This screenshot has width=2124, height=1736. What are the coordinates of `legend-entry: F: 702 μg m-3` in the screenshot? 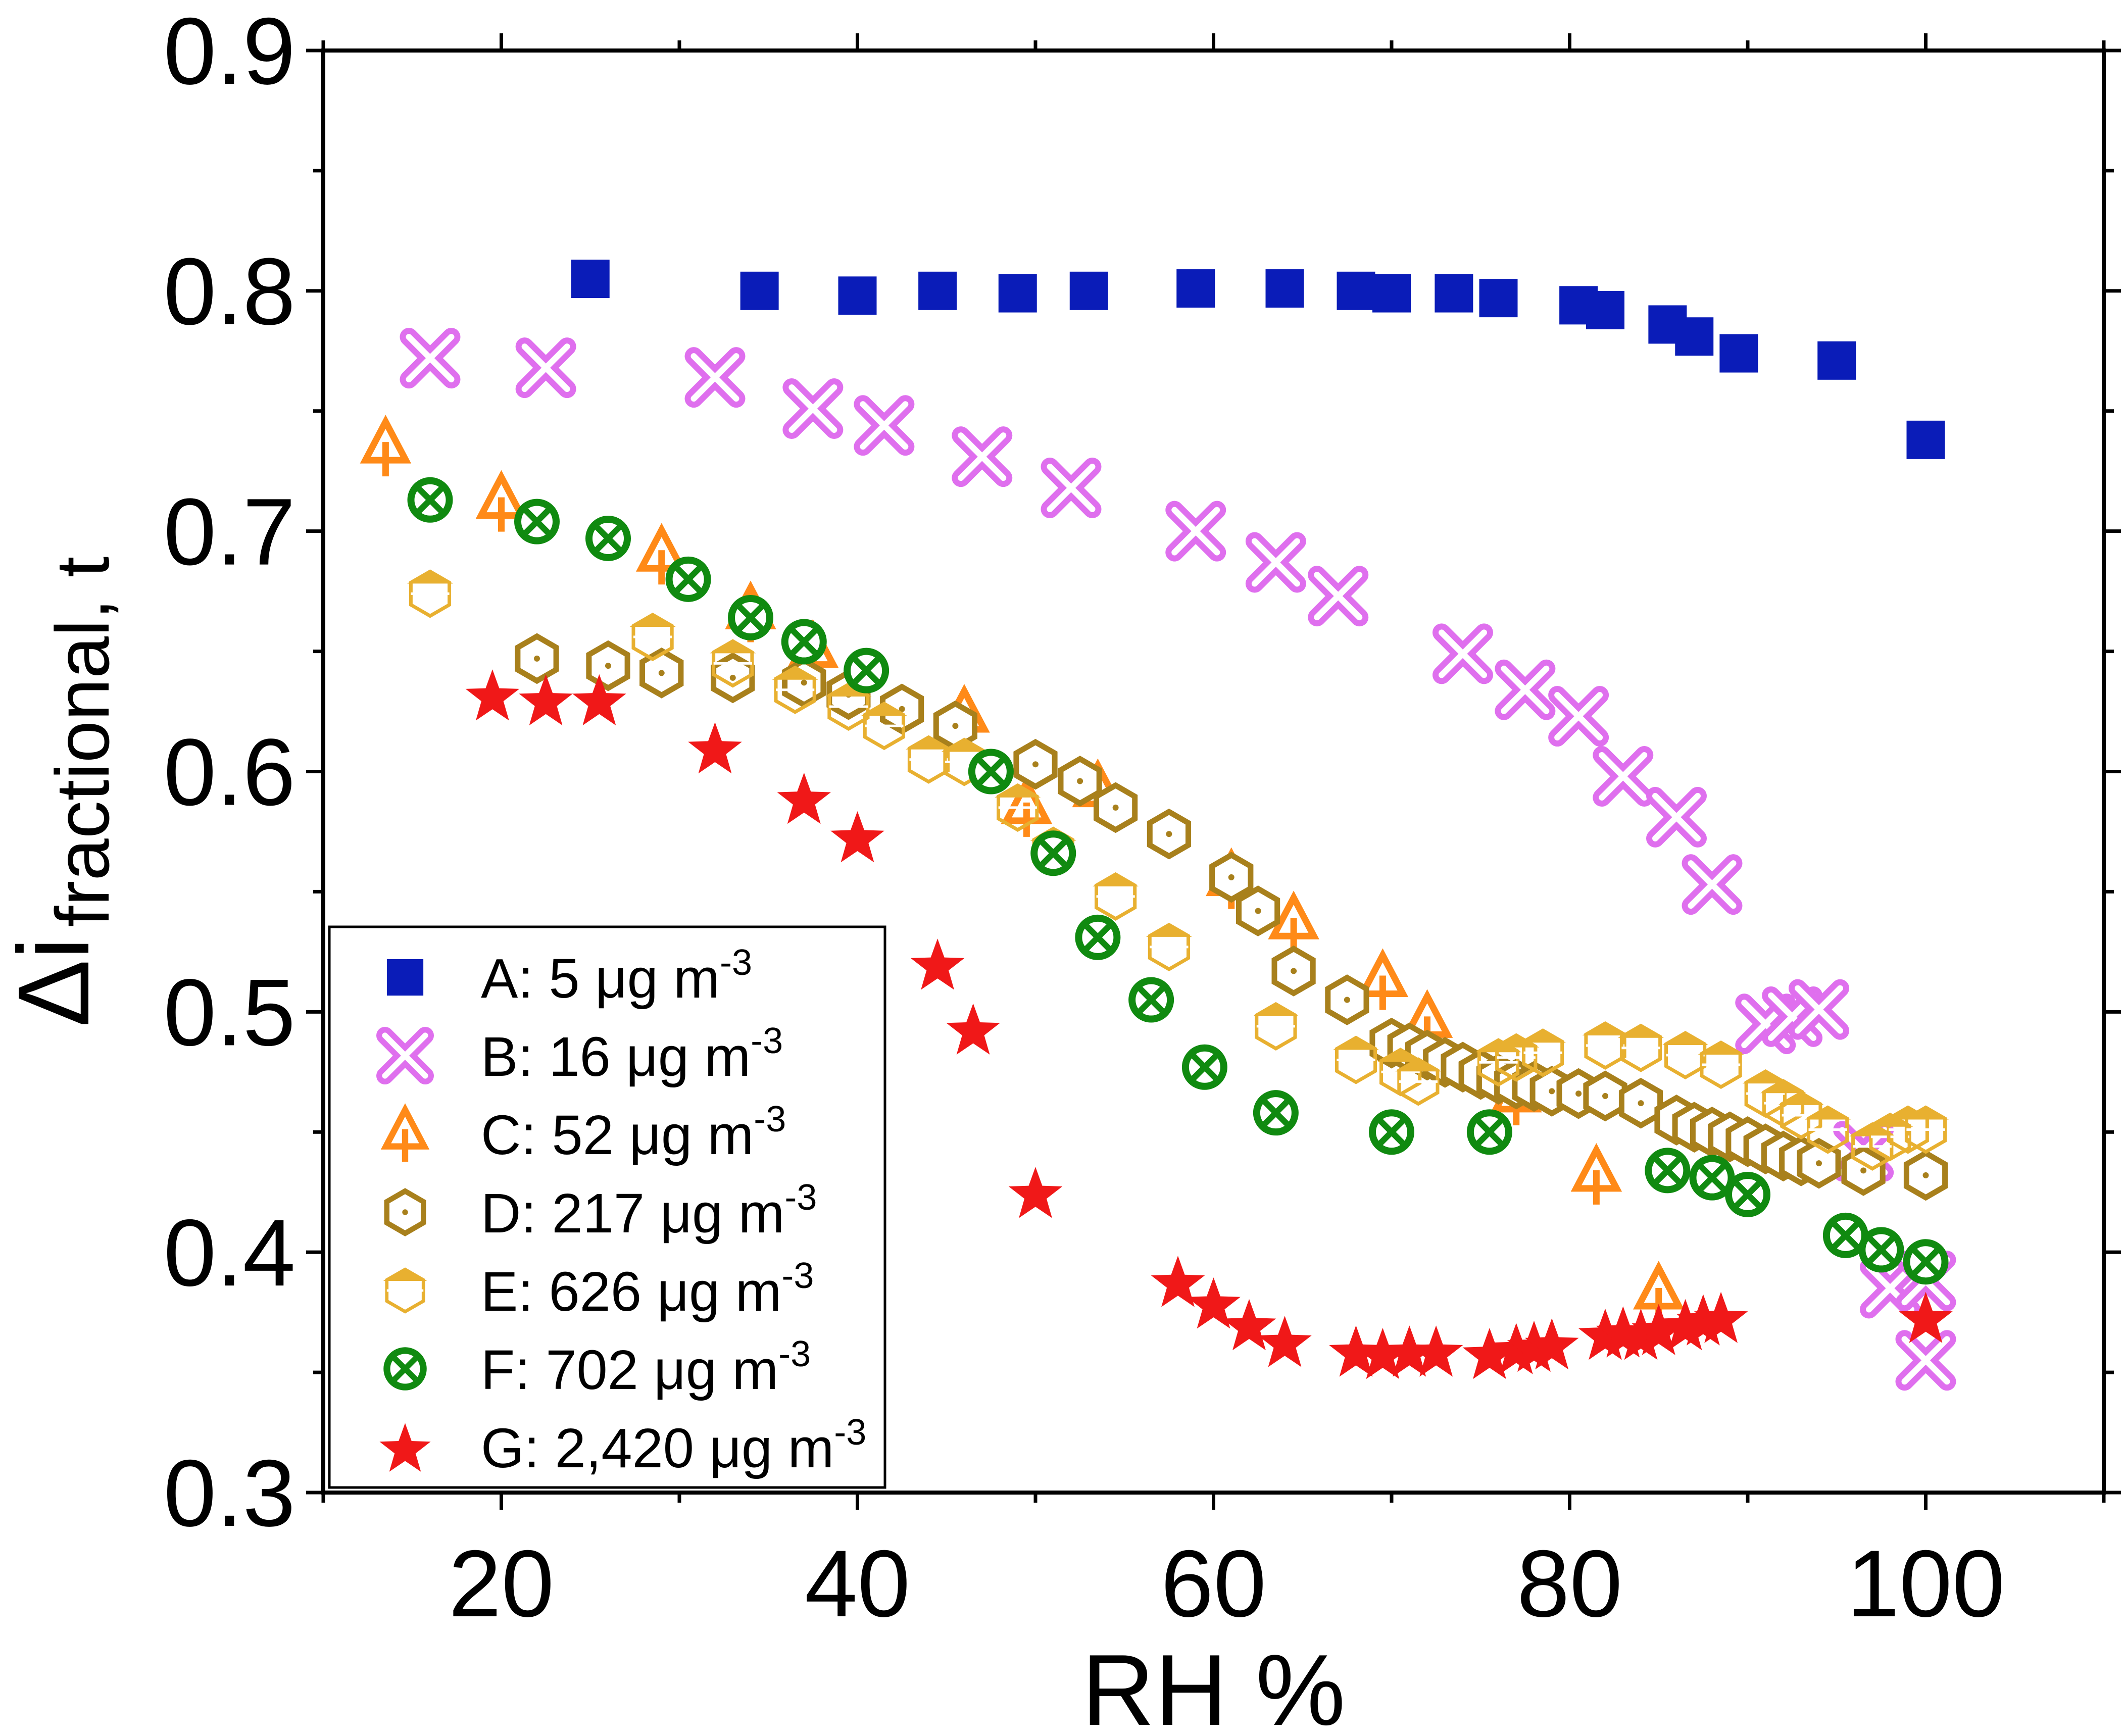 It's located at (597, 1367).